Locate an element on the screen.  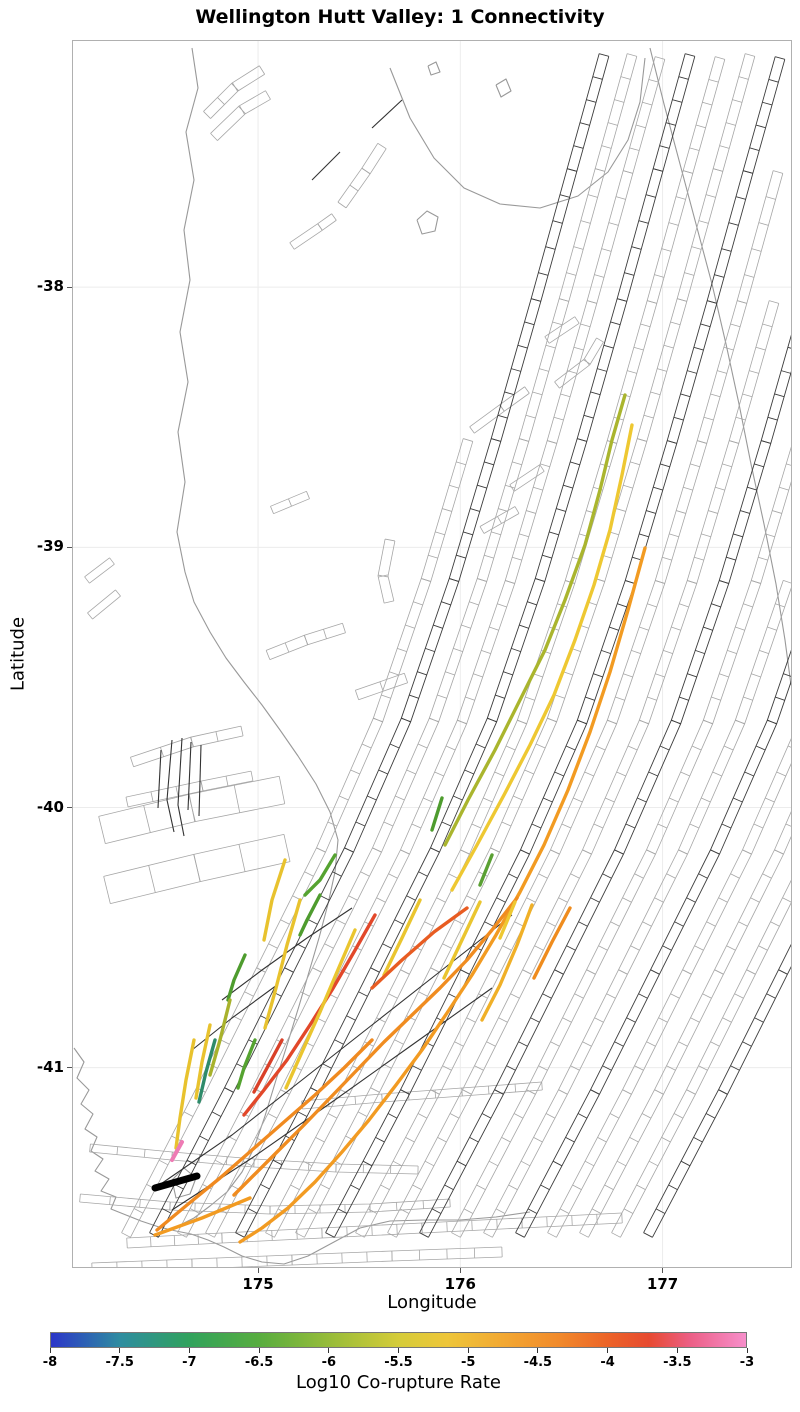
colorbar-tick-label: -3 is located at coordinates (747, 1362).